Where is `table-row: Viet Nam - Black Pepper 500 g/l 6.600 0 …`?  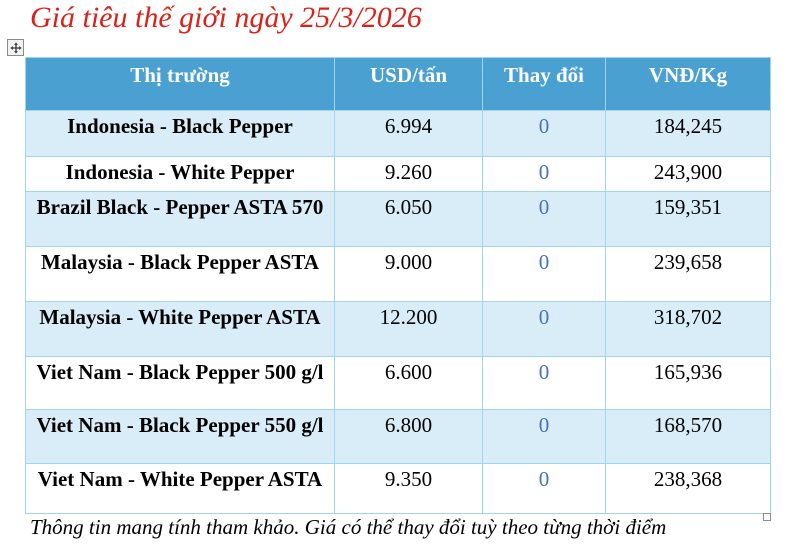
table-row: Viet Nam - Black Pepper 500 g/l 6.600 0 … is located at coordinates (398, 383).